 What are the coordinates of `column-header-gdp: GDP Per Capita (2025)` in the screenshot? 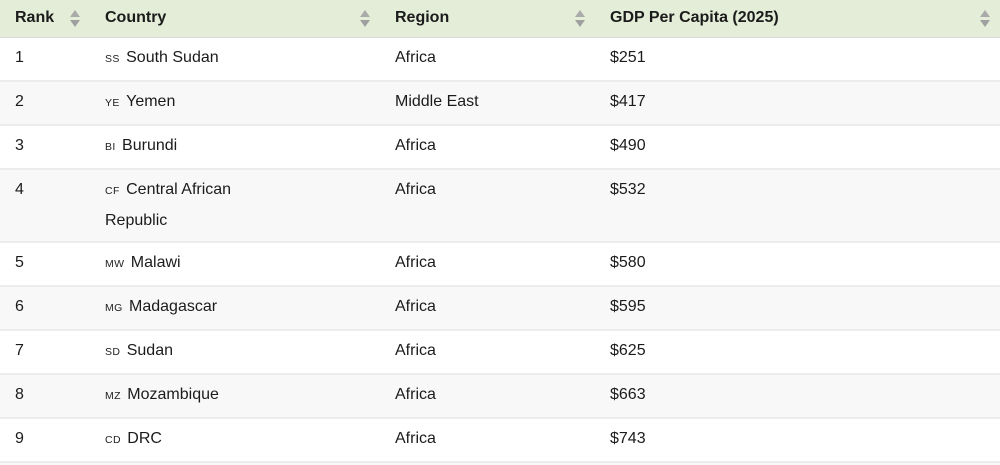 It's located at (797, 19).